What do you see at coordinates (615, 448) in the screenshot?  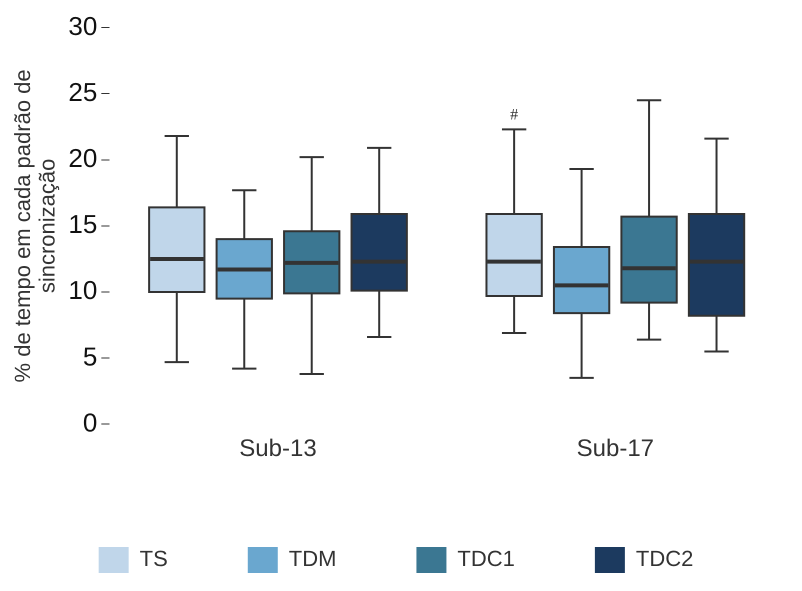 I see `x-tick-label: Sub-17` at bounding box center [615, 448].